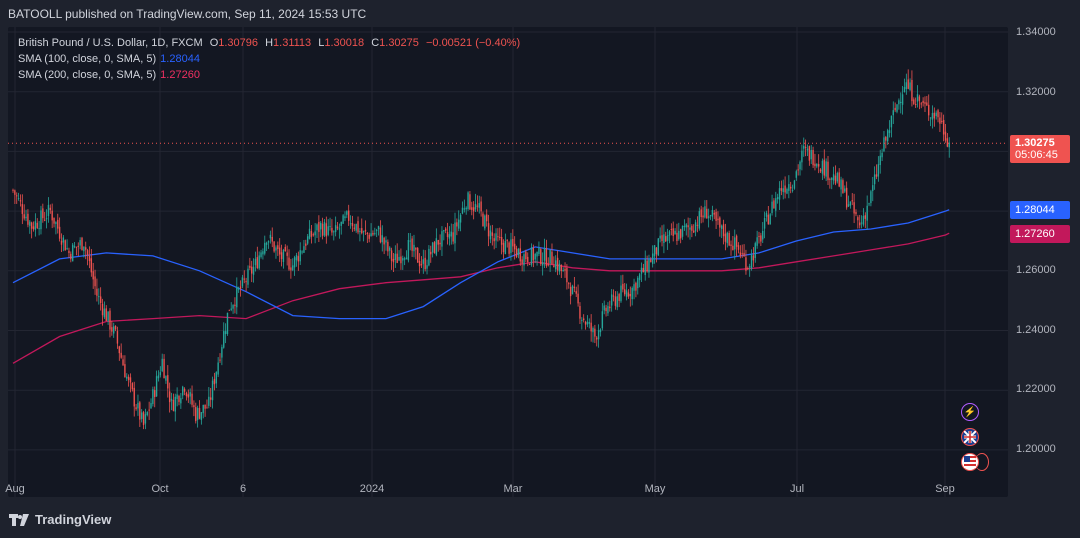 The image size is (1080, 538). Describe the element at coordinates (180, 59) in the screenshot. I see `sma100-value: 1.28044` at that location.